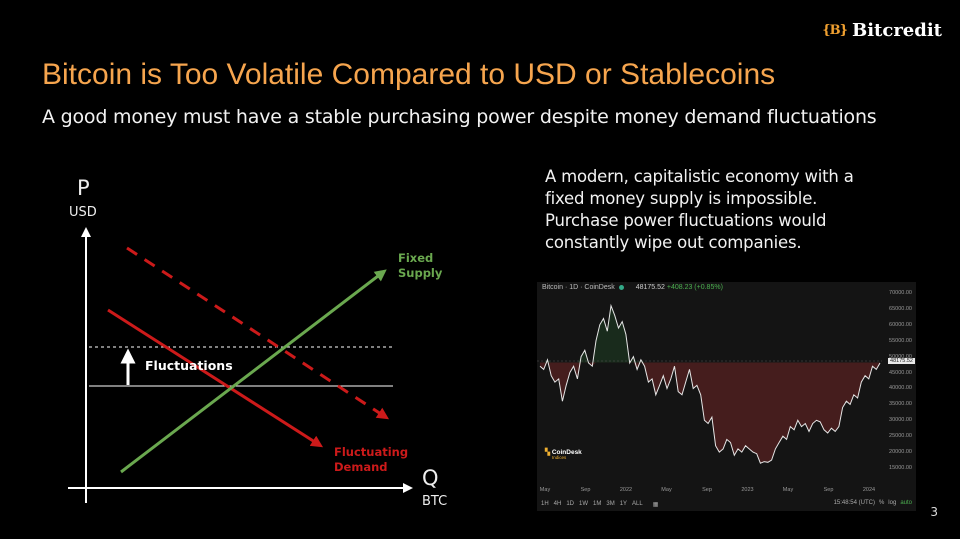 The image size is (960, 539). I want to click on supply-line, so click(253, 371).